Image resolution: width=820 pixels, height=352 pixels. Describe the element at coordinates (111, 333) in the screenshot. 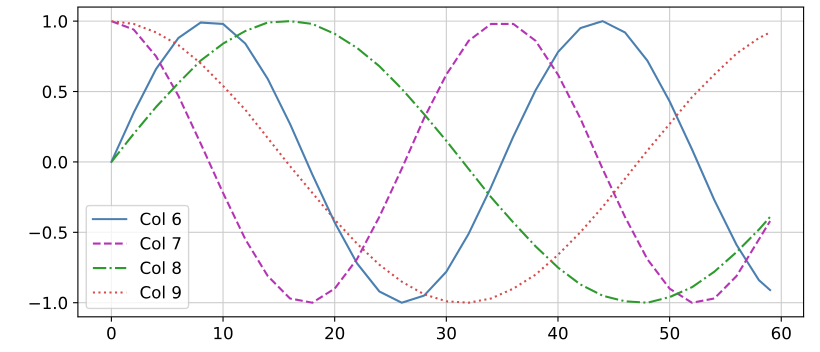

I see `x-tick-label: 0` at that location.